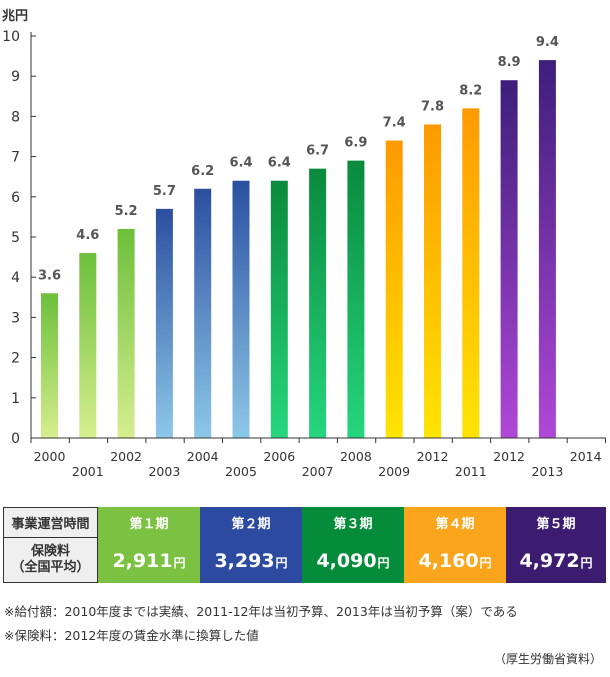  What do you see at coordinates (432, 106) in the screenshot?
I see `bar-data-label: 7.8` at bounding box center [432, 106].